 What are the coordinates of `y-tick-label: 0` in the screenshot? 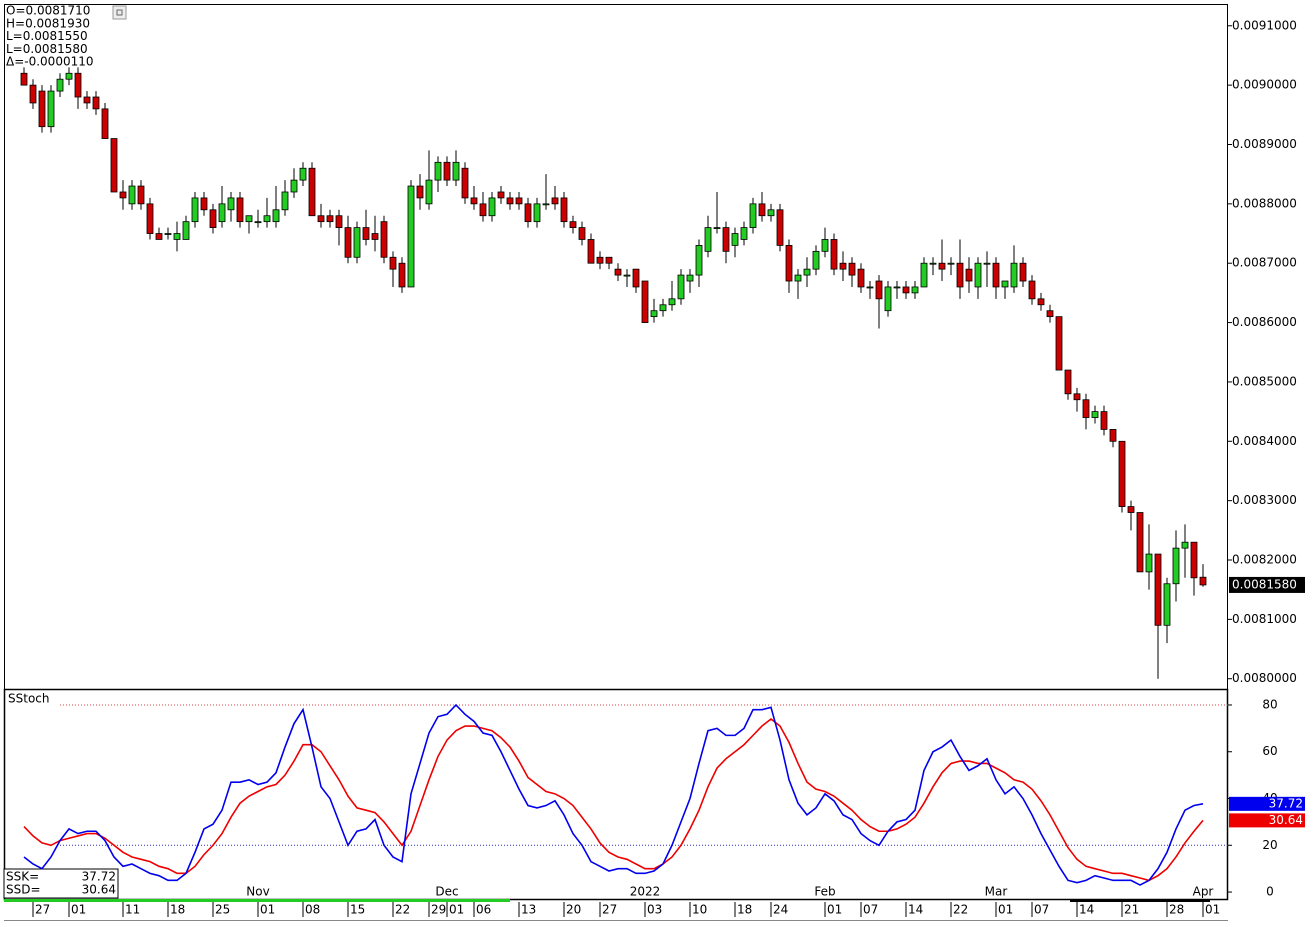 It's located at (1270, 892).